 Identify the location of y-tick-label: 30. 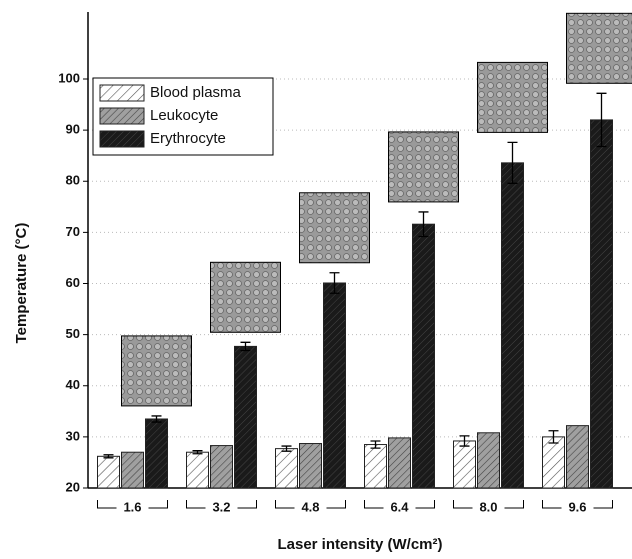
(73, 435).